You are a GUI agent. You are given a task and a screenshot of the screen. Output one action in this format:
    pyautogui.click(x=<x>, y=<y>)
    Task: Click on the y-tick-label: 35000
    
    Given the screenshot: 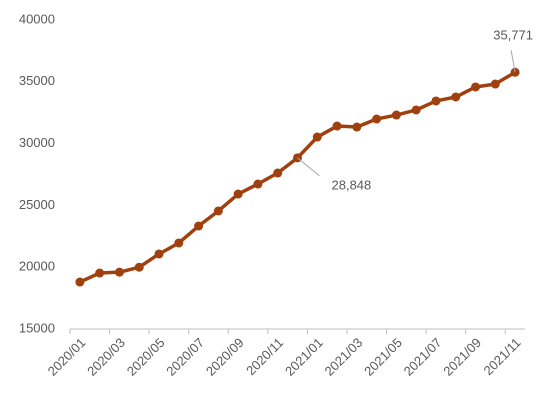 What is the action you would take?
    pyautogui.click(x=37, y=80)
    